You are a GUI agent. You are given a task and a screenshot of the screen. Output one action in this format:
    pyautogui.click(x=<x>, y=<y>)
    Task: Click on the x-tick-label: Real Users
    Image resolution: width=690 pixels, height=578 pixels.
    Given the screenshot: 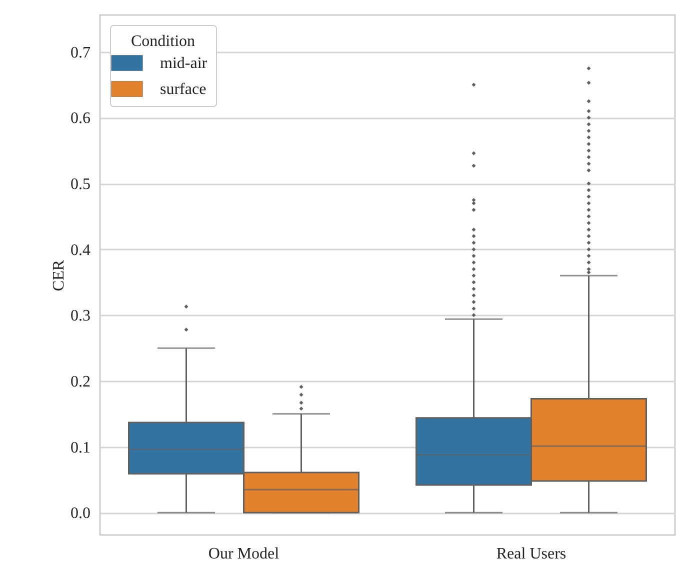 What is the action you would take?
    pyautogui.click(x=531, y=554)
    